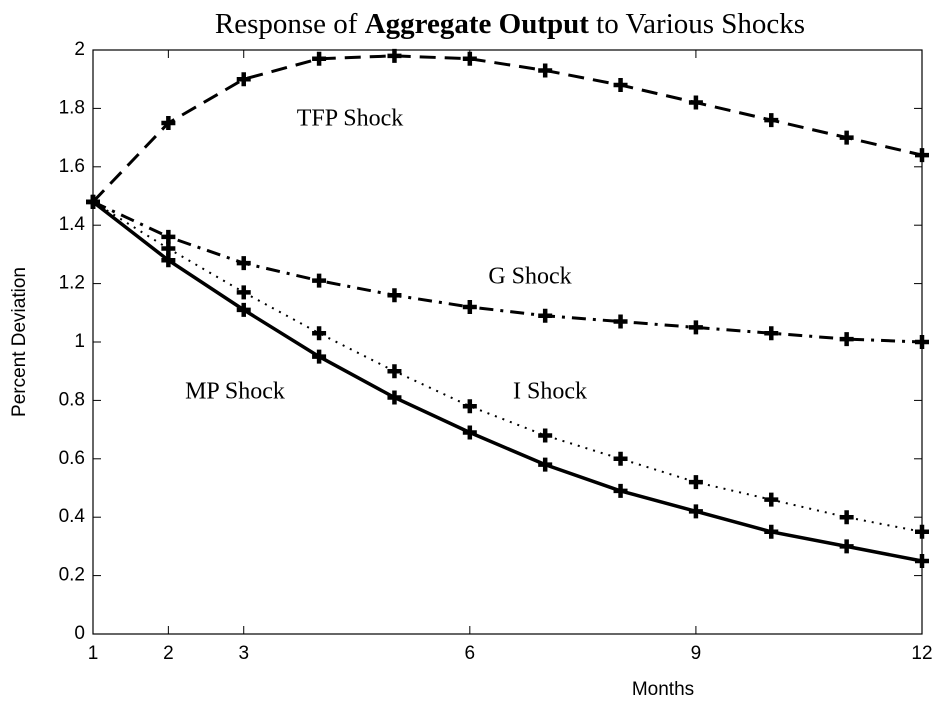  Describe the element at coordinates (19, 342) in the screenshot. I see `y-axis-label: Percent Deviation` at that location.